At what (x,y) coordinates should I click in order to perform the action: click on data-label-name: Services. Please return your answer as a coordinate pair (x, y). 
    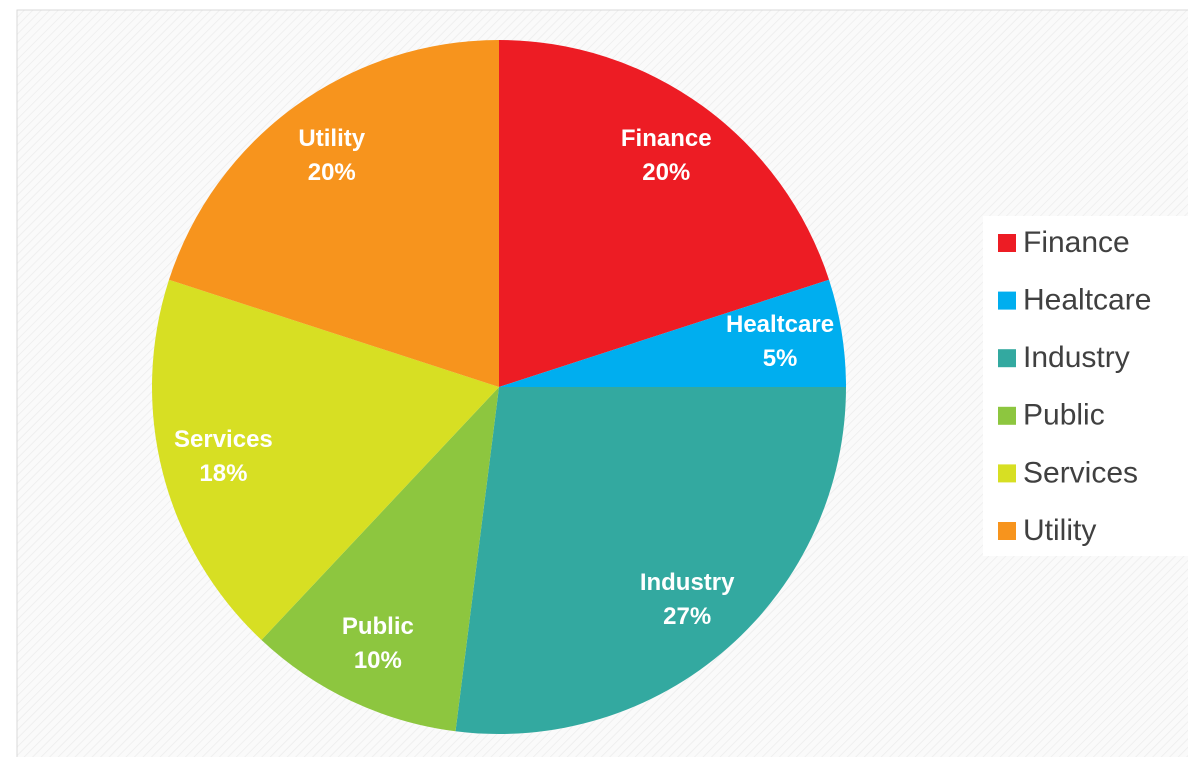
    Looking at the image, I should click on (223, 439).